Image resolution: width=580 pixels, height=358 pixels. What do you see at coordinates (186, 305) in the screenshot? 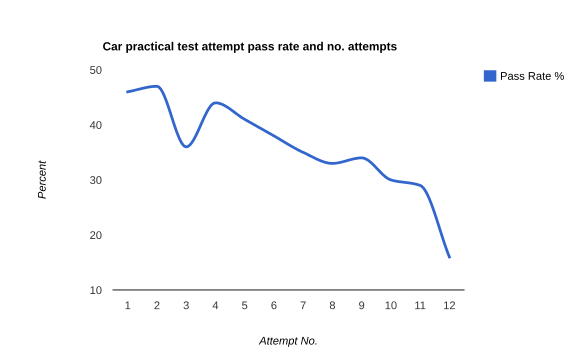
I see `x-tick-label: 3` at bounding box center [186, 305].